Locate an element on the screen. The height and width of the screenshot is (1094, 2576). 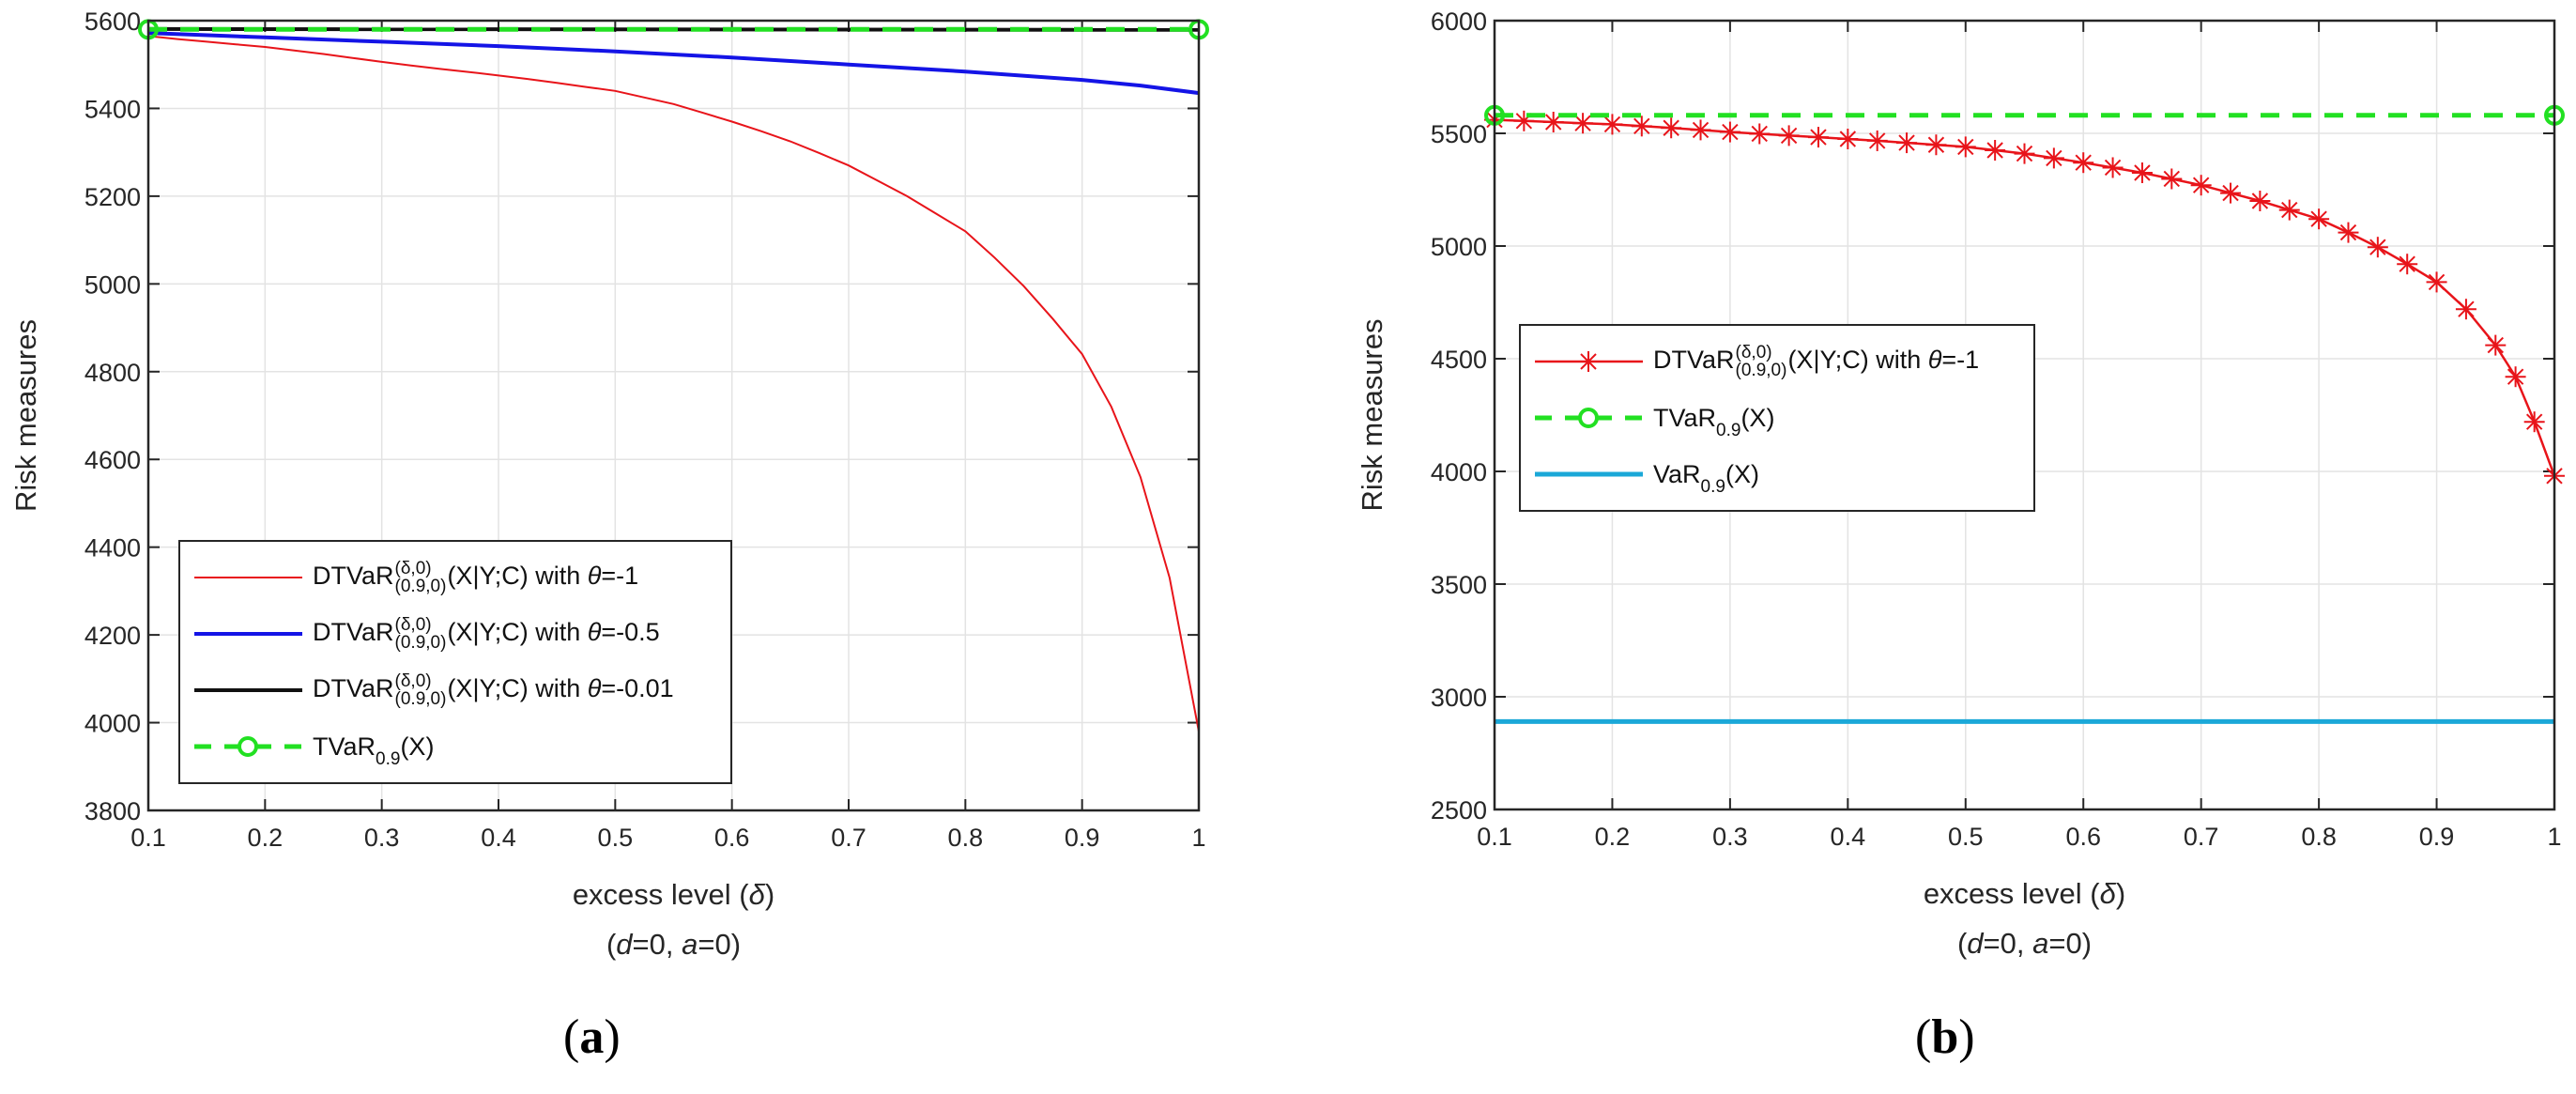
subtitle-part: a is located at coordinates (690, 944).